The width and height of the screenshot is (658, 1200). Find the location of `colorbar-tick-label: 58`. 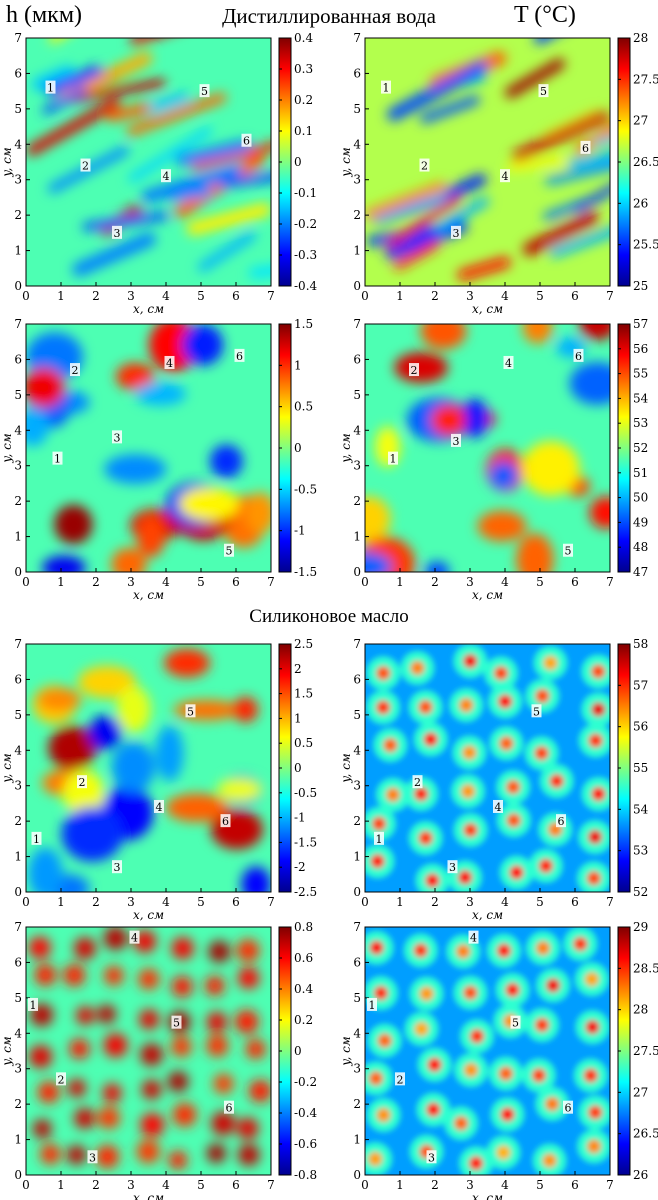

colorbar-tick-label: 58 is located at coordinates (640, 644).